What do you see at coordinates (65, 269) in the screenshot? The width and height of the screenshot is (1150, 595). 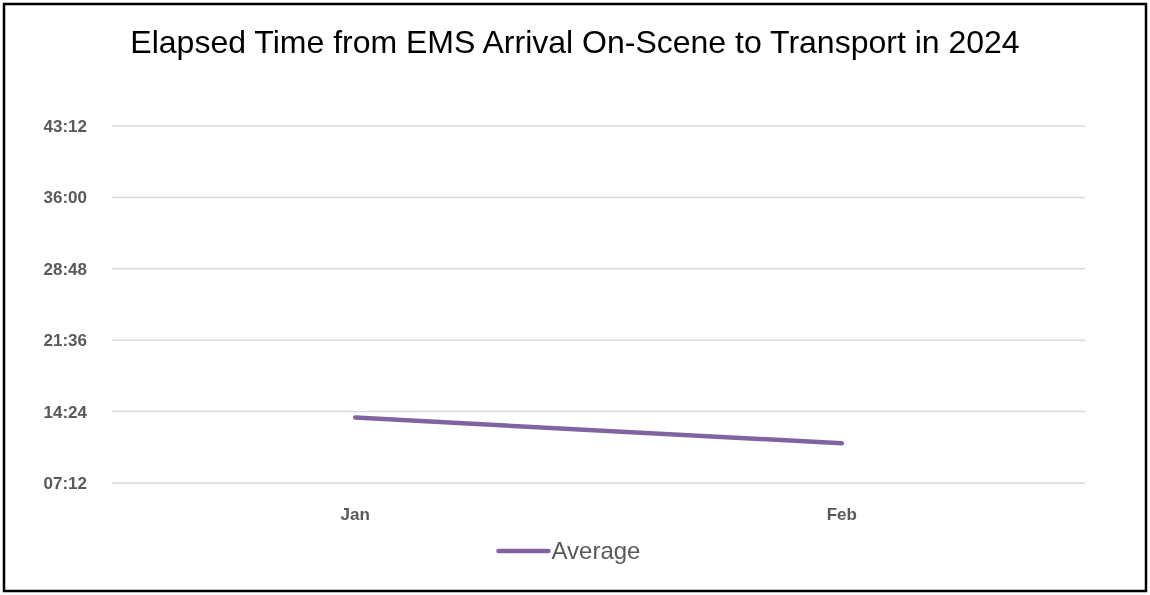 I see `y-tick-label: 28:48` at bounding box center [65, 269].